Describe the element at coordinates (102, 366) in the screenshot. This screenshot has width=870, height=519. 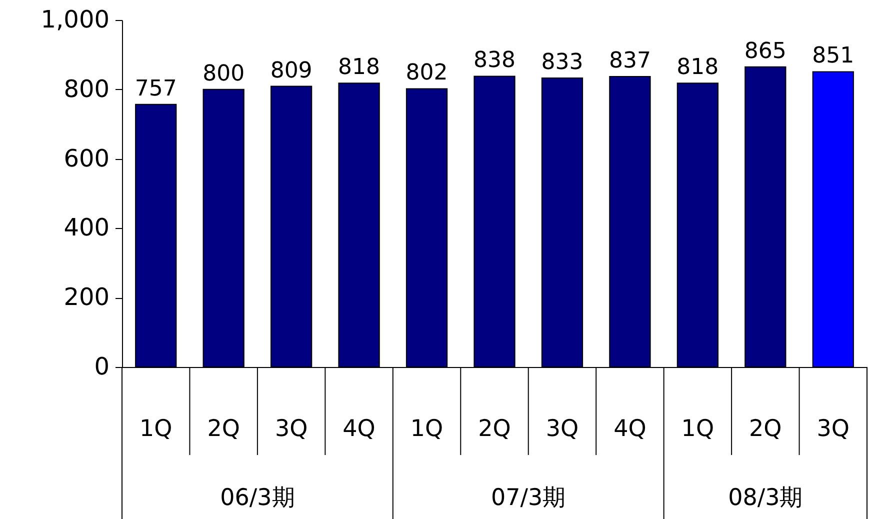
I see `y-tick-label: 0` at that location.